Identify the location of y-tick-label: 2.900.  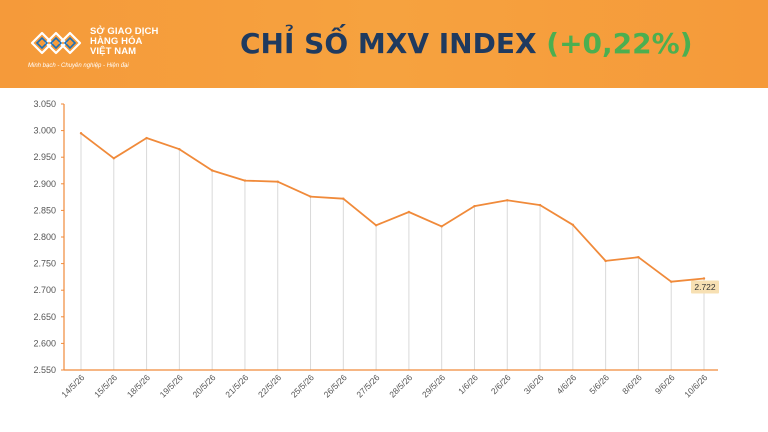
(44, 184).